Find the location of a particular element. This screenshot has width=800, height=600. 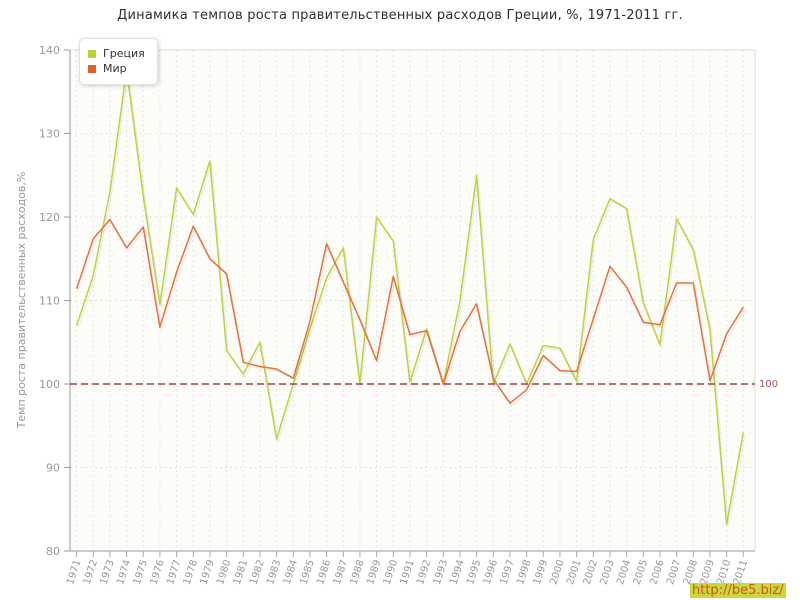

svg-text: 2010 is located at coordinates (724, 573).